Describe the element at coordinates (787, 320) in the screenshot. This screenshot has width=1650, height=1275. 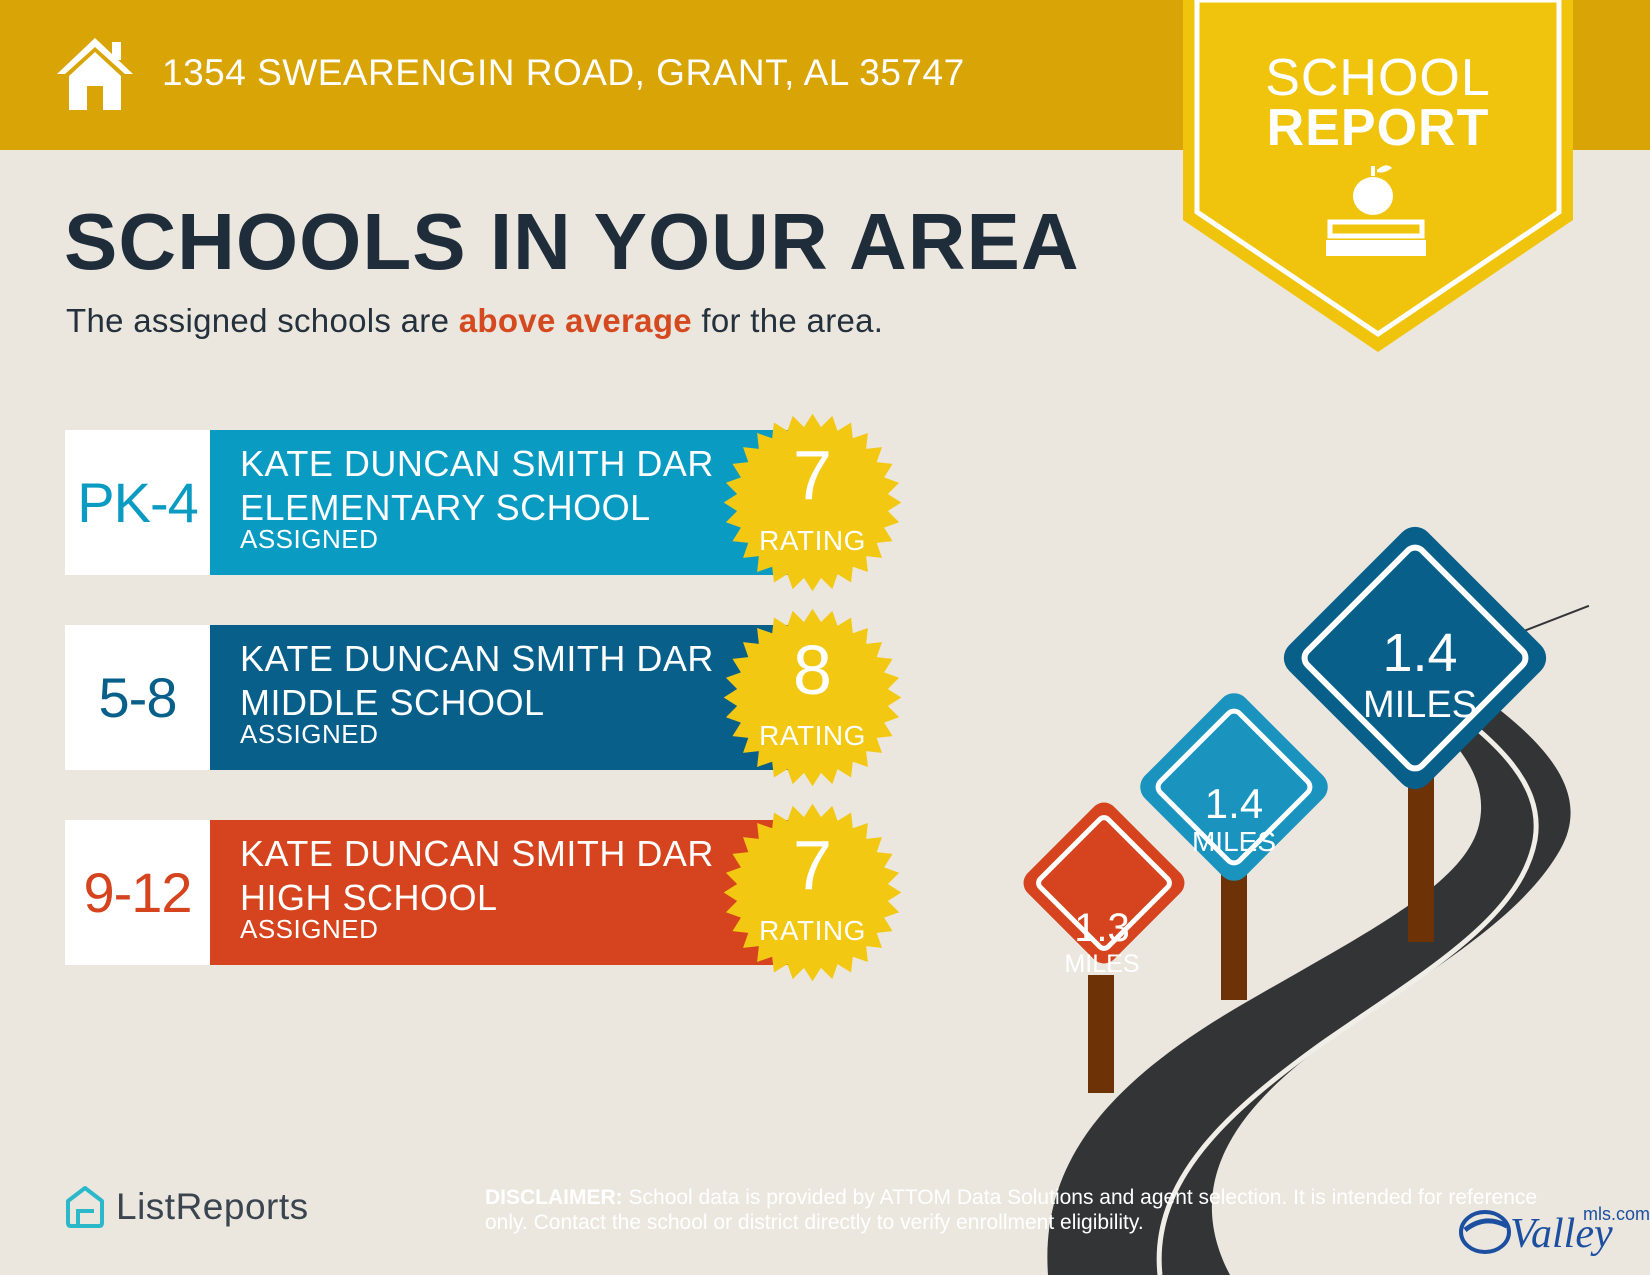
I see `subtitle-after: for the area.` at that location.